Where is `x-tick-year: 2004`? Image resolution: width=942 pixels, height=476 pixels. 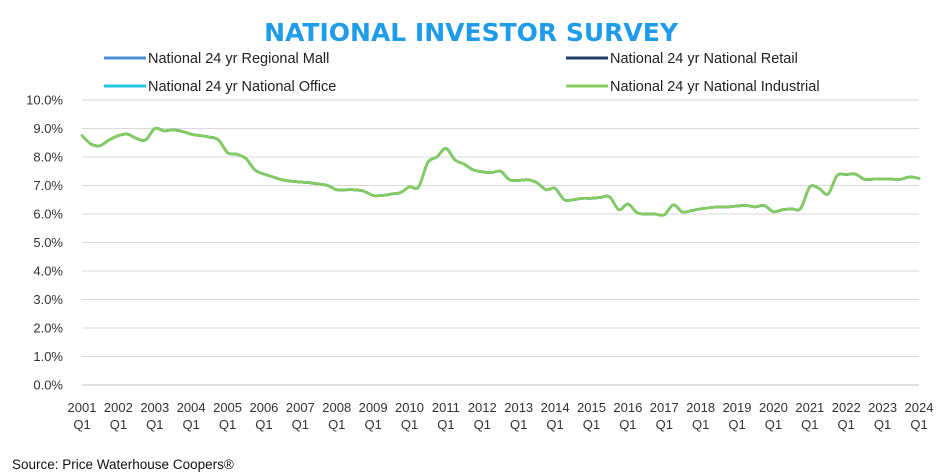
x-tick-year: 2004 is located at coordinates (191, 407).